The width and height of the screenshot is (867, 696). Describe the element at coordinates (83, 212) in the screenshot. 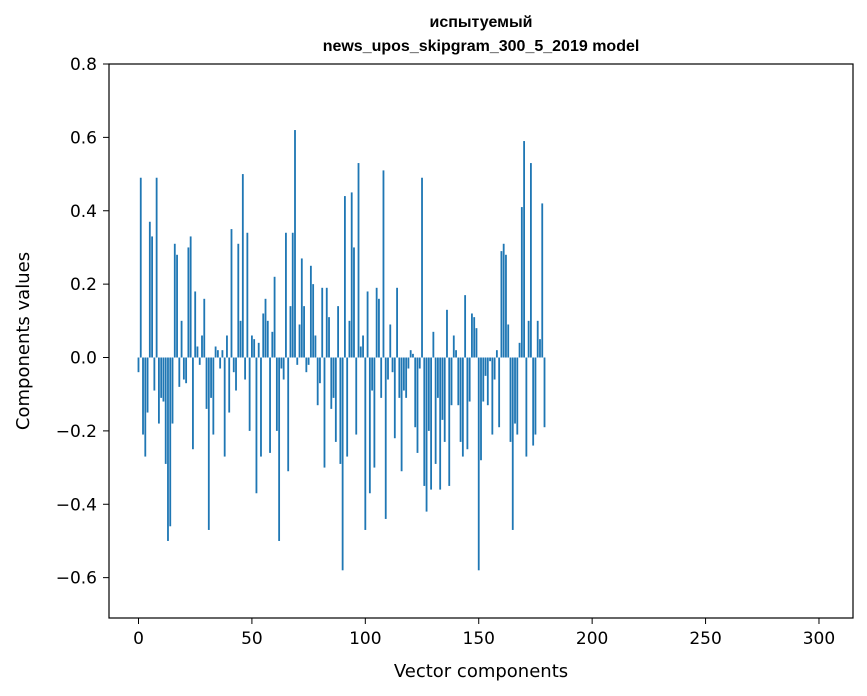

I see `y-tick-label: 0.4` at that location.